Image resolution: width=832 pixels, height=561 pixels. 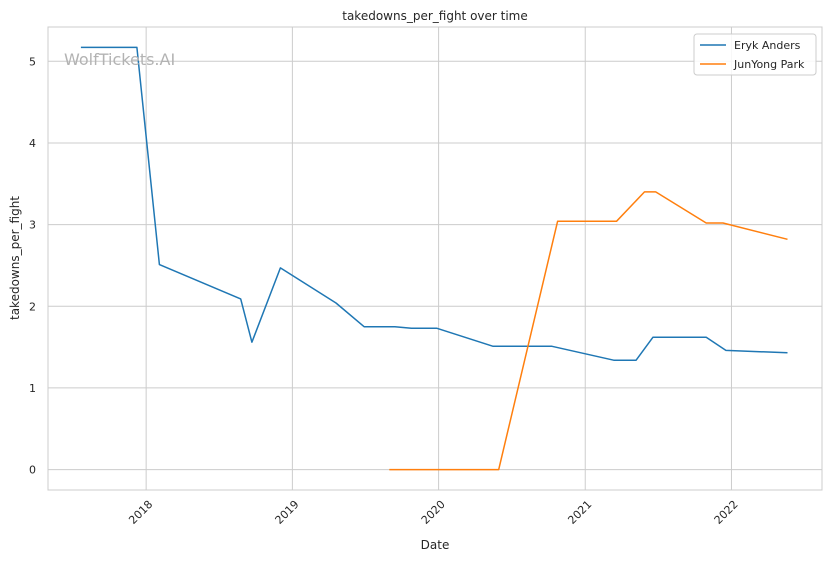 What do you see at coordinates (32, 306) in the screenshot?
I see `y-tick-label: 2` at bounding box center [32, 306].